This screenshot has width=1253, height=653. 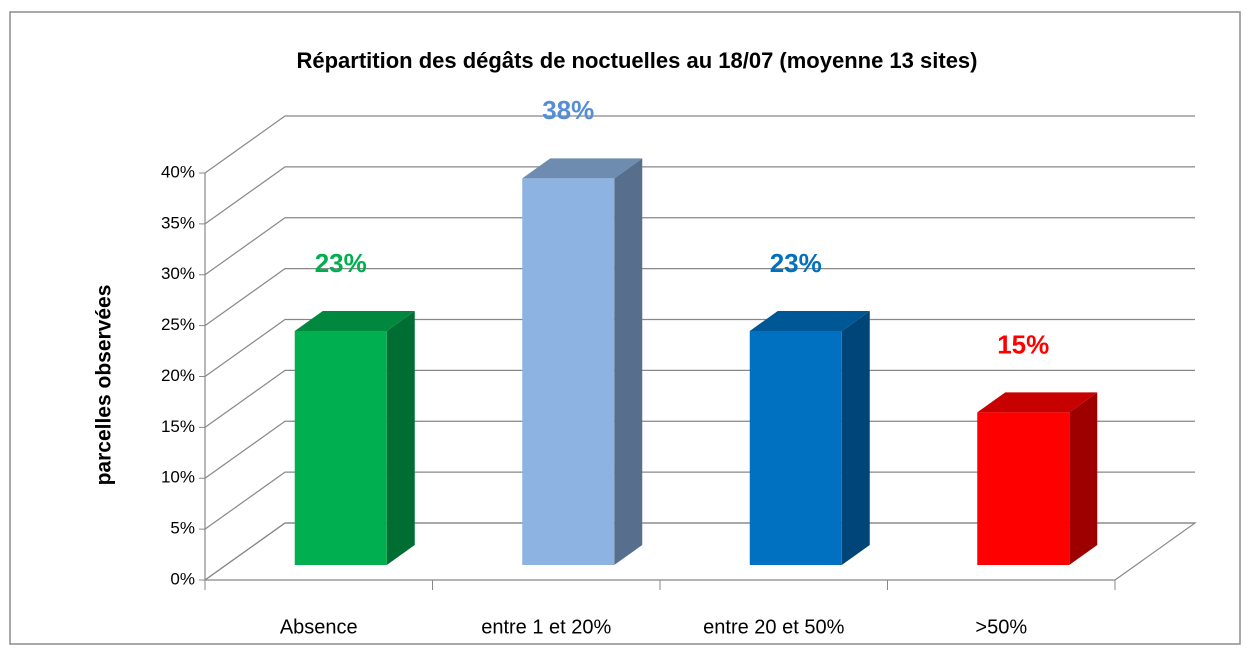 I want to click on y-tick-label: 20%, so click(x=178, y=375).